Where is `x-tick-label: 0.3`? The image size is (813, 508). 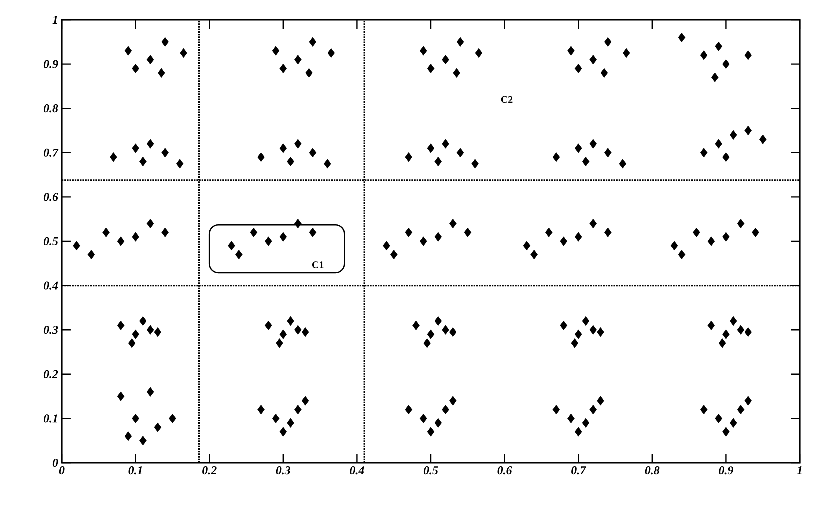 x-tick-label: 0.3 is located at coordinates (283, 470).